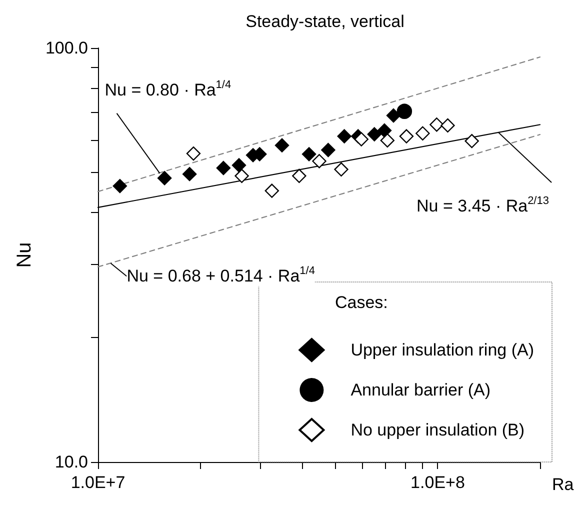  What do you see at coordinates (25, 255) in the screenshot?
I see `y-axis-title: Nu` at bounding box center [25, 255].